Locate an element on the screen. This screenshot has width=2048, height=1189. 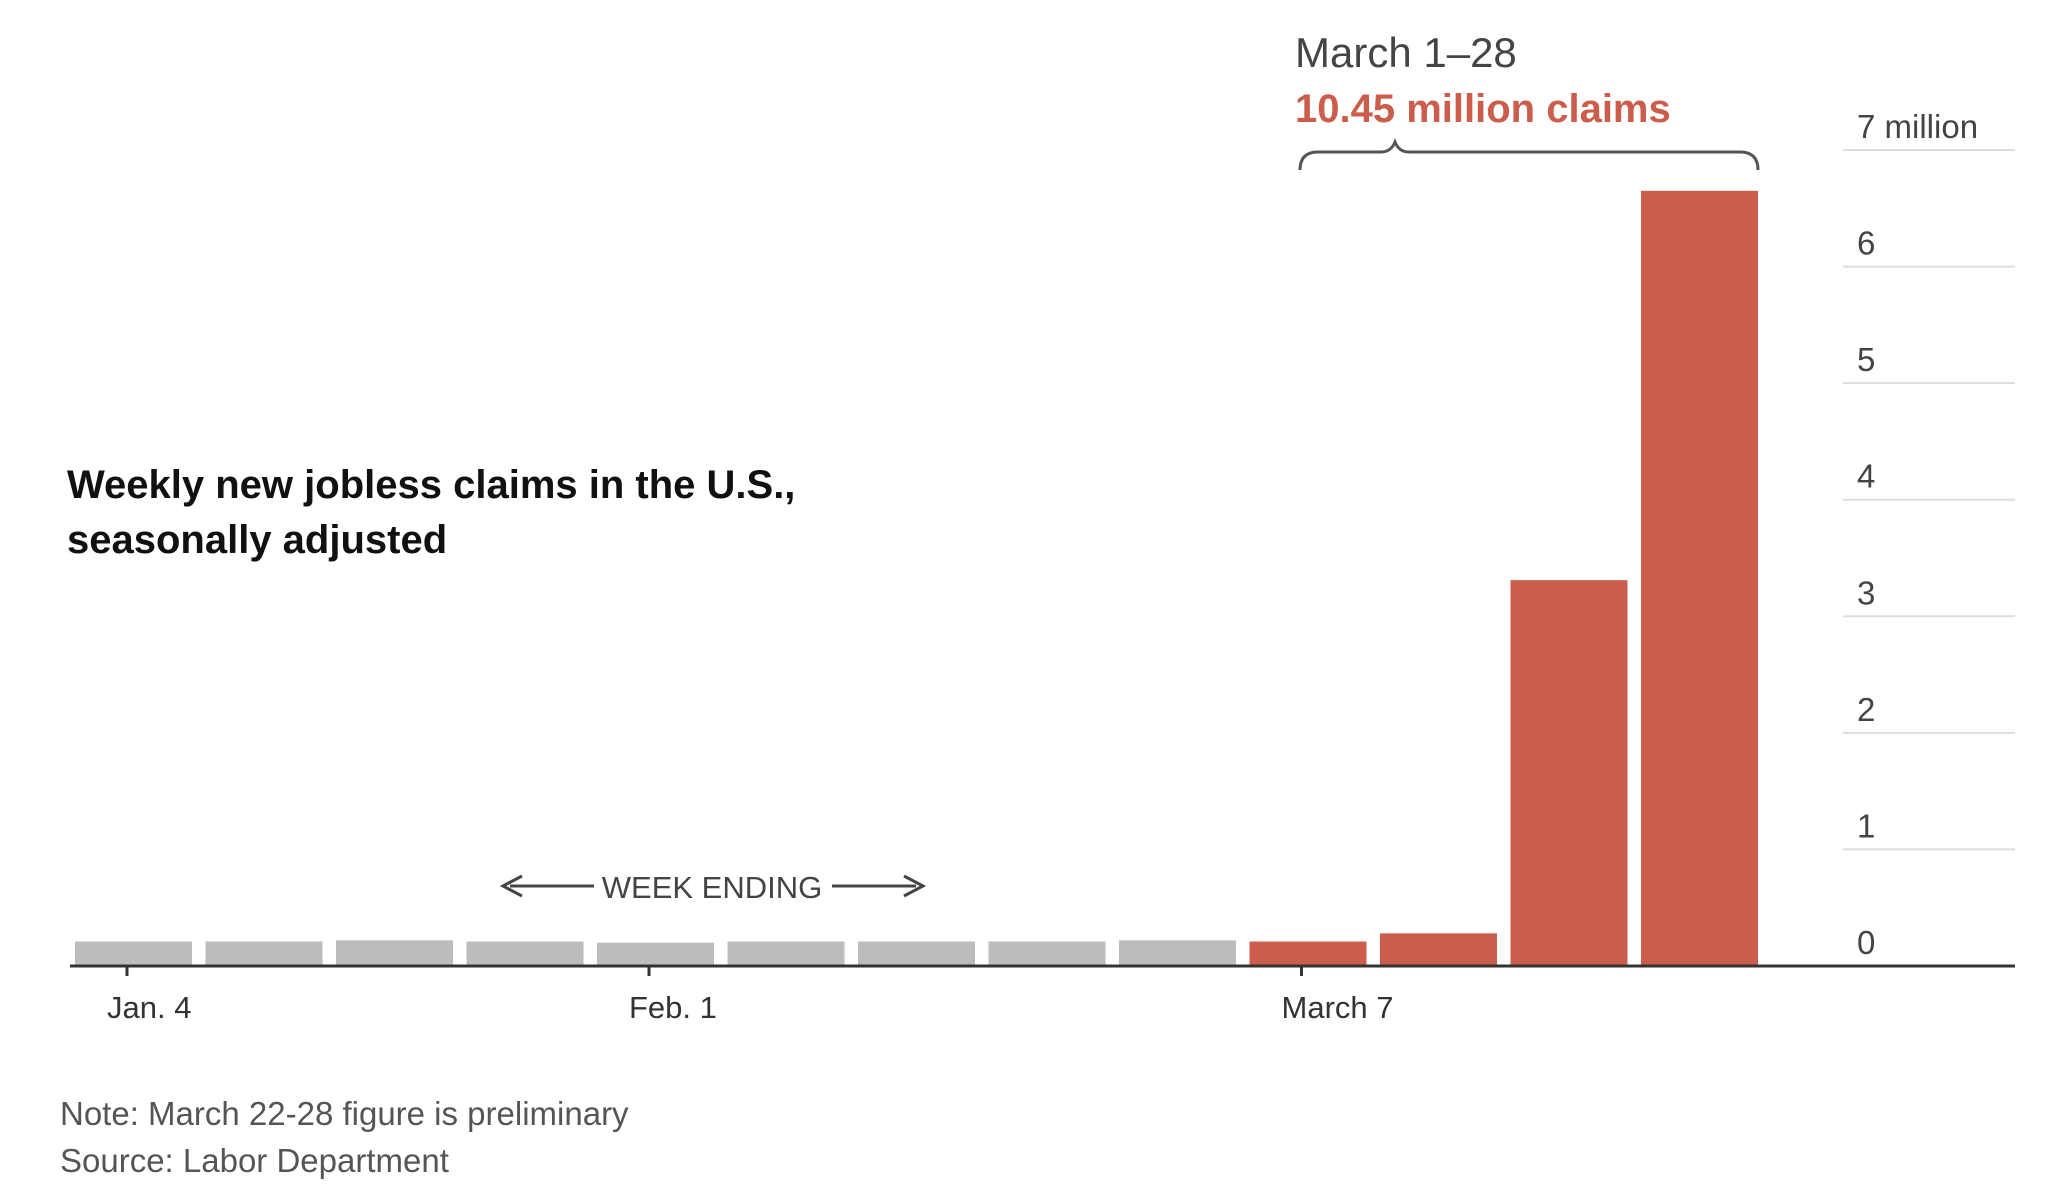
footer-note: Note: March 22-28 figure is preliminary is located at coordinates (344, 1113).